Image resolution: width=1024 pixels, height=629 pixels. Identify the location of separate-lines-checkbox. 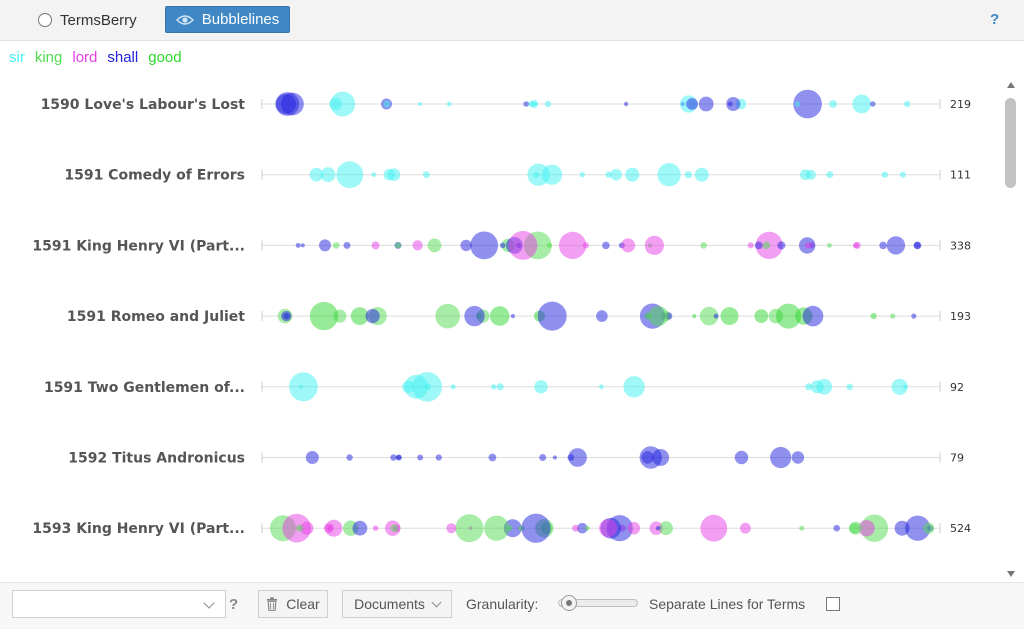
(833, 604).